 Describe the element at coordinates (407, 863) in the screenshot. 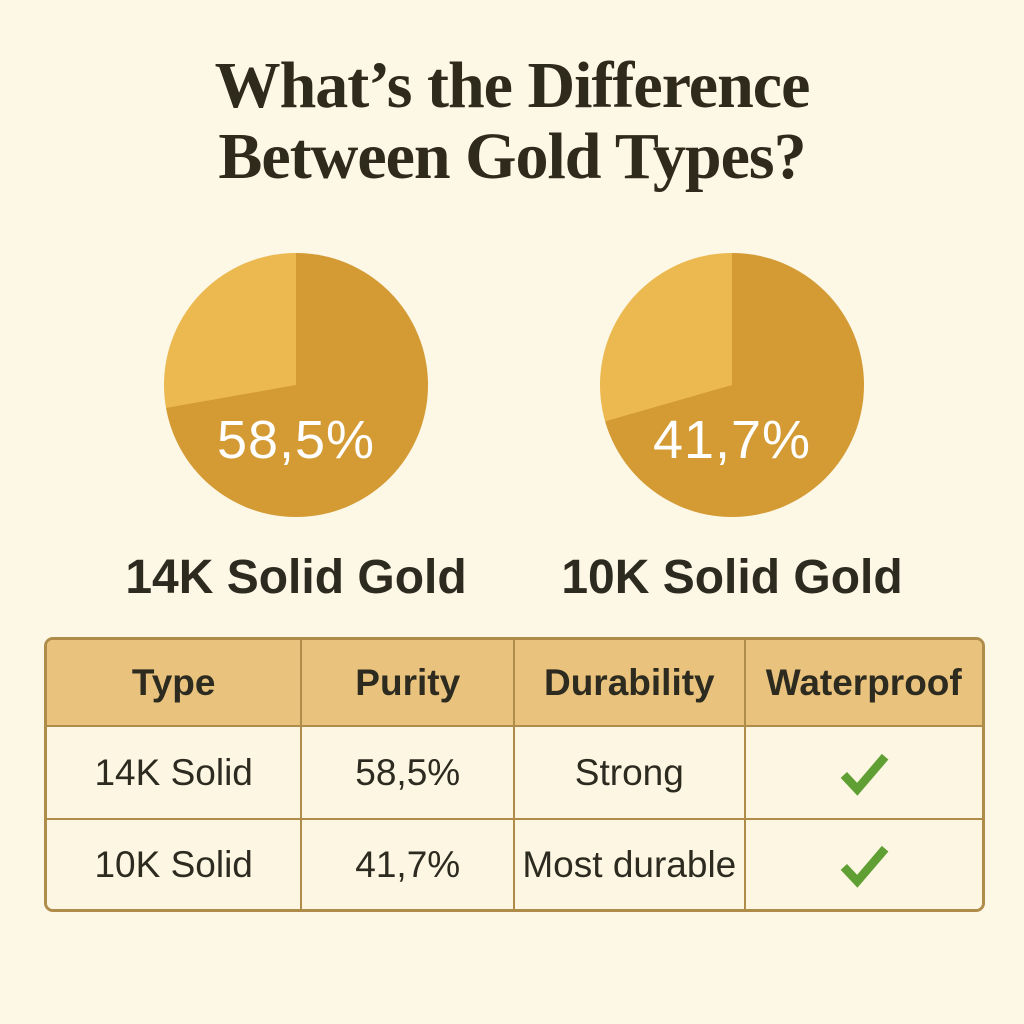

I see `table-cell-purity-10k: 41,7%` at that location.